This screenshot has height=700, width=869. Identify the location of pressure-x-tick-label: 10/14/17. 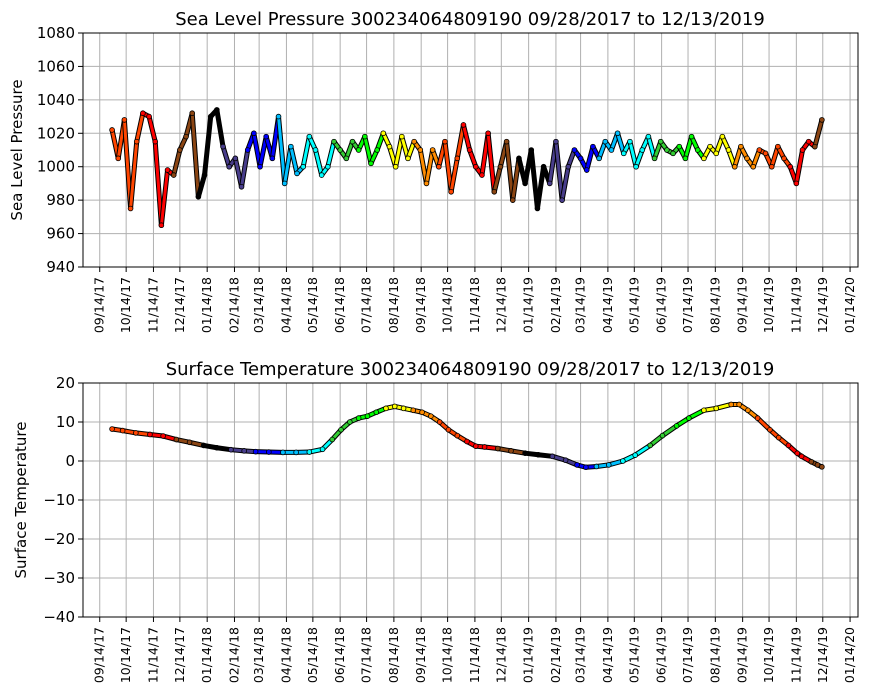
(125, 305).